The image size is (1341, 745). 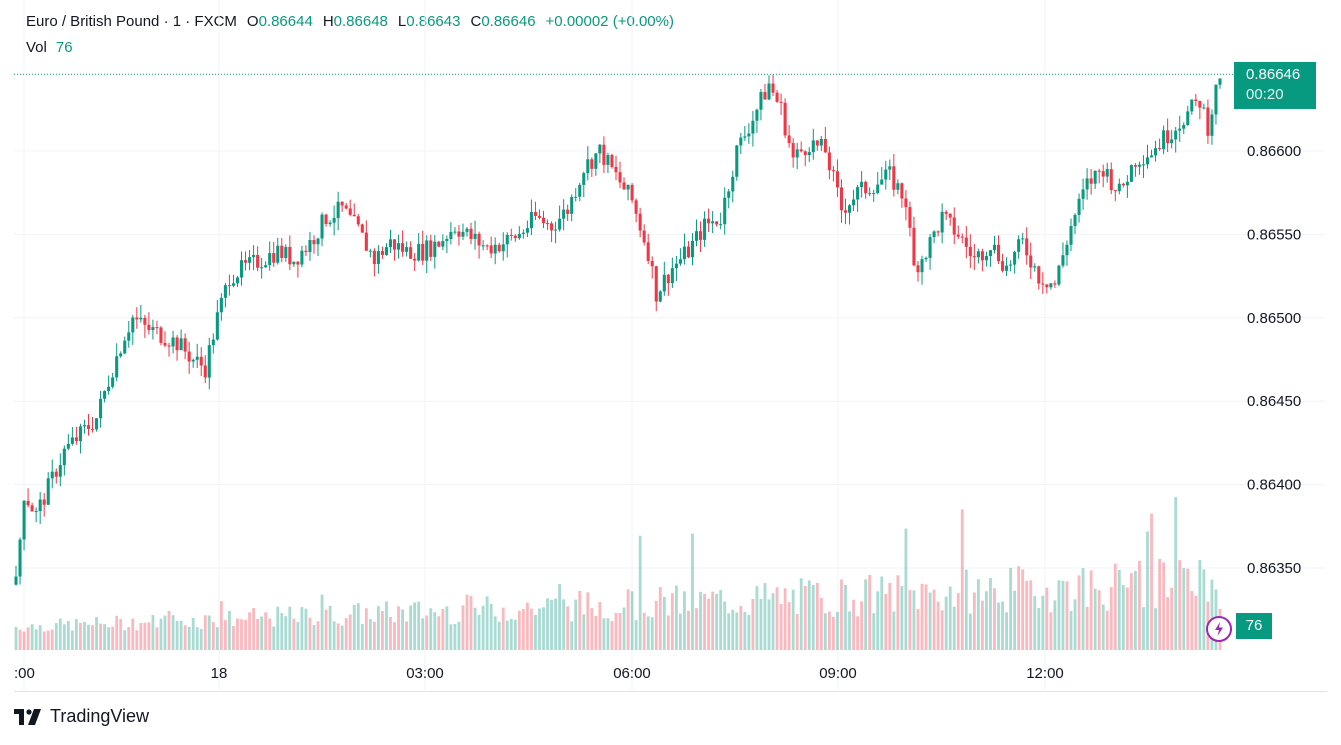 I want to click on tradingview-icon, so click(x=27, y=716).